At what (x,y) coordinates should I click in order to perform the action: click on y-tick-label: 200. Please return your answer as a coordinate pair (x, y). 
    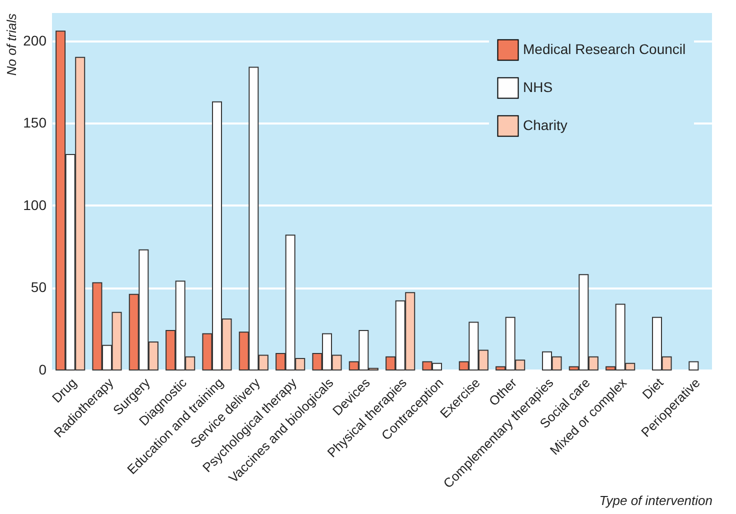
    Looking at the image, I should click on (35, 40).